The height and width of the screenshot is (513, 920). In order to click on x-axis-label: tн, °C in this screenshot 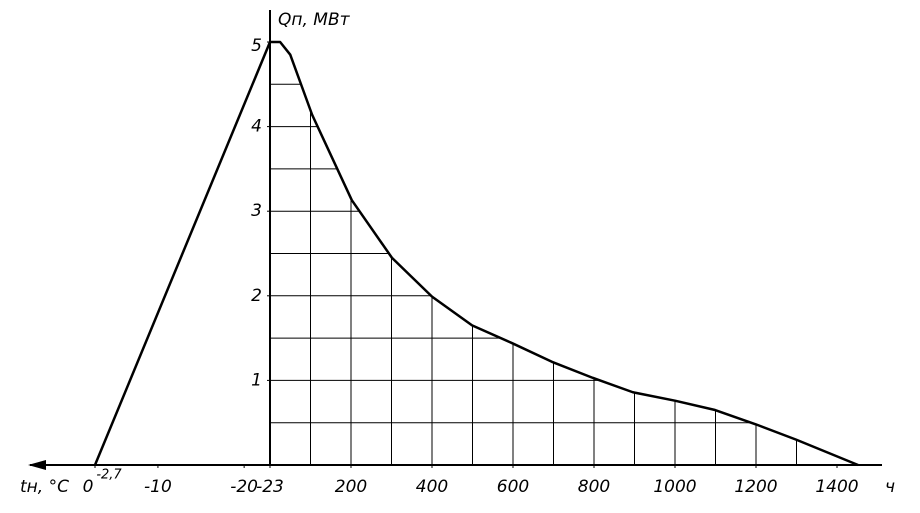, I will do `click(44, 487)`.